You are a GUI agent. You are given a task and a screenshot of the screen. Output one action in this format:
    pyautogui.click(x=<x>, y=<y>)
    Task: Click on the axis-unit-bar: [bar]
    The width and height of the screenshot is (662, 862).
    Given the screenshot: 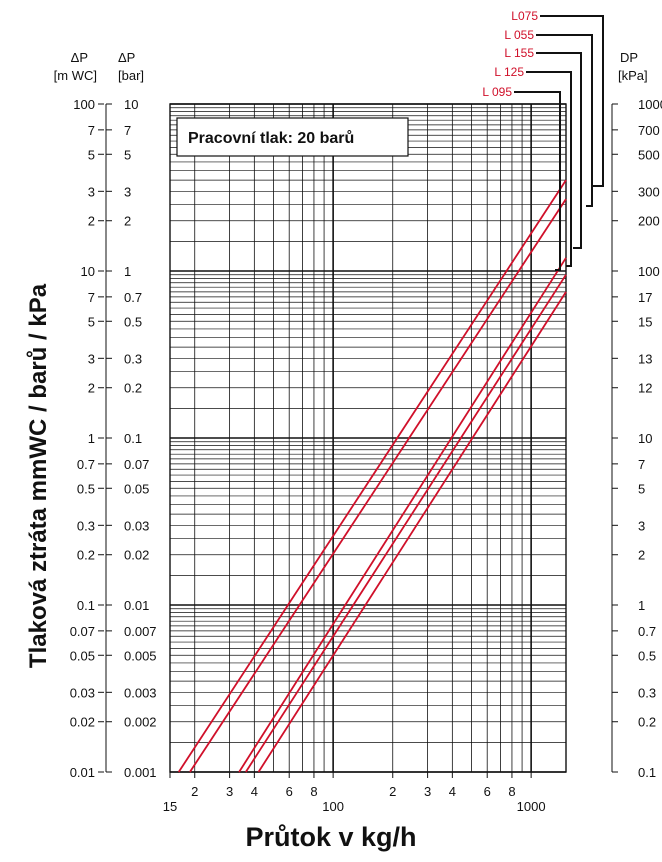 What is the action you would take?
    pyautogui.click(x=131, y=75)
    